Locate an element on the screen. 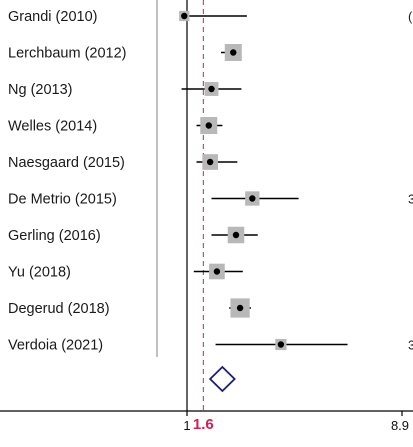  study-label: Naesgaard (2015) is located at coordinates (66, 163).